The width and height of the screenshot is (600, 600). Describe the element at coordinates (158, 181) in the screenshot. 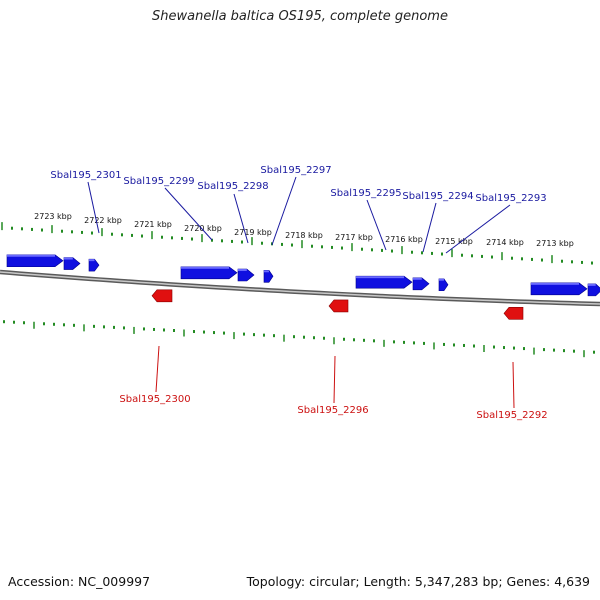

I see `gene-label-forward: Sbal195_2299` at that location.